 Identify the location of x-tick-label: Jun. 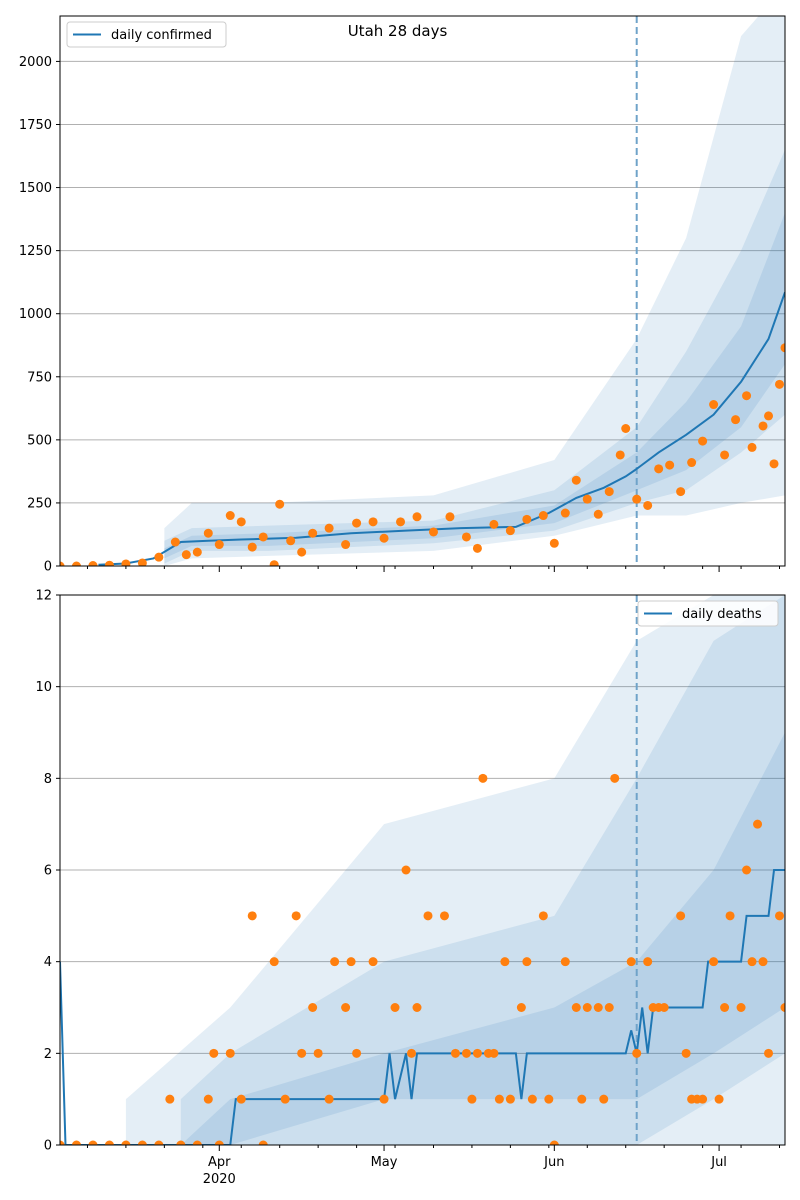
(553, 1162).